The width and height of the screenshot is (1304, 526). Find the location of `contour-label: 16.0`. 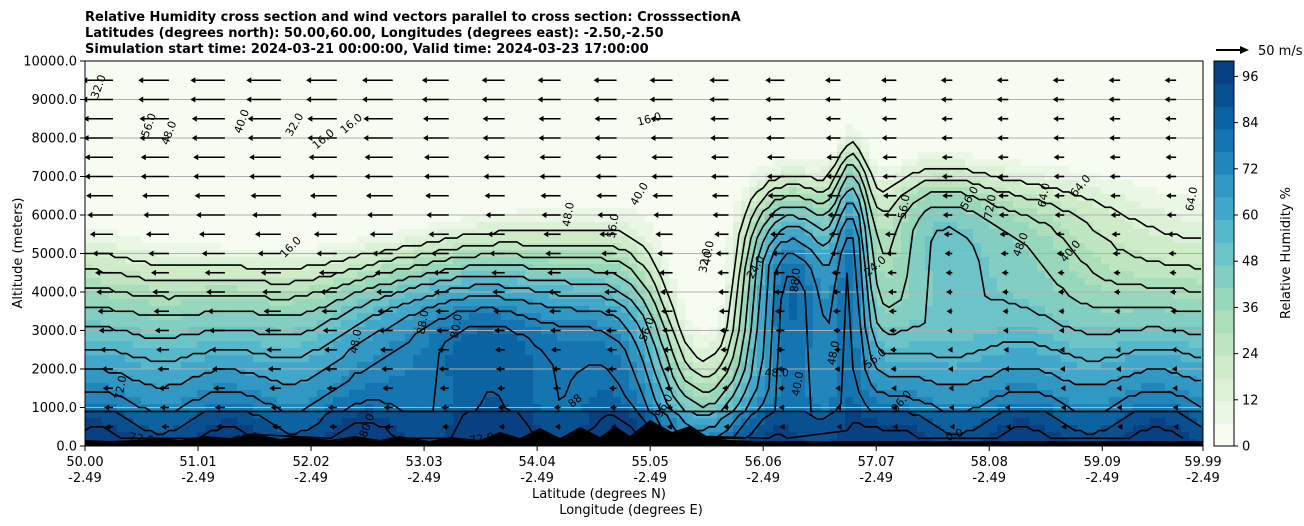

contour-label: 16.0 is located at coordinates (649, 119).